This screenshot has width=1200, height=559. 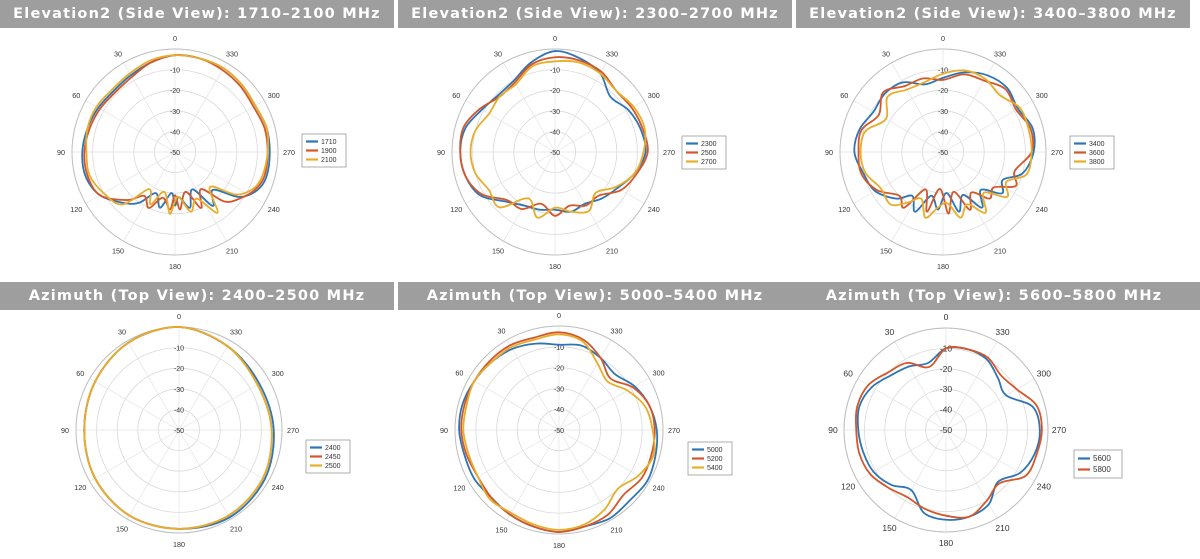 What do you see at coordinates (715, 468) in the screenshot?
I see `legend-label: 5400` at bounding box center [715, 468].